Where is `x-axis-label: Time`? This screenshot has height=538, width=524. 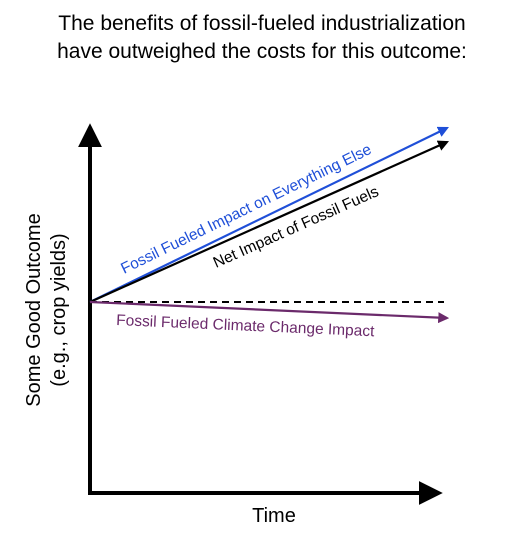
x-axis-label: Time is located at coordinates (274, 516).